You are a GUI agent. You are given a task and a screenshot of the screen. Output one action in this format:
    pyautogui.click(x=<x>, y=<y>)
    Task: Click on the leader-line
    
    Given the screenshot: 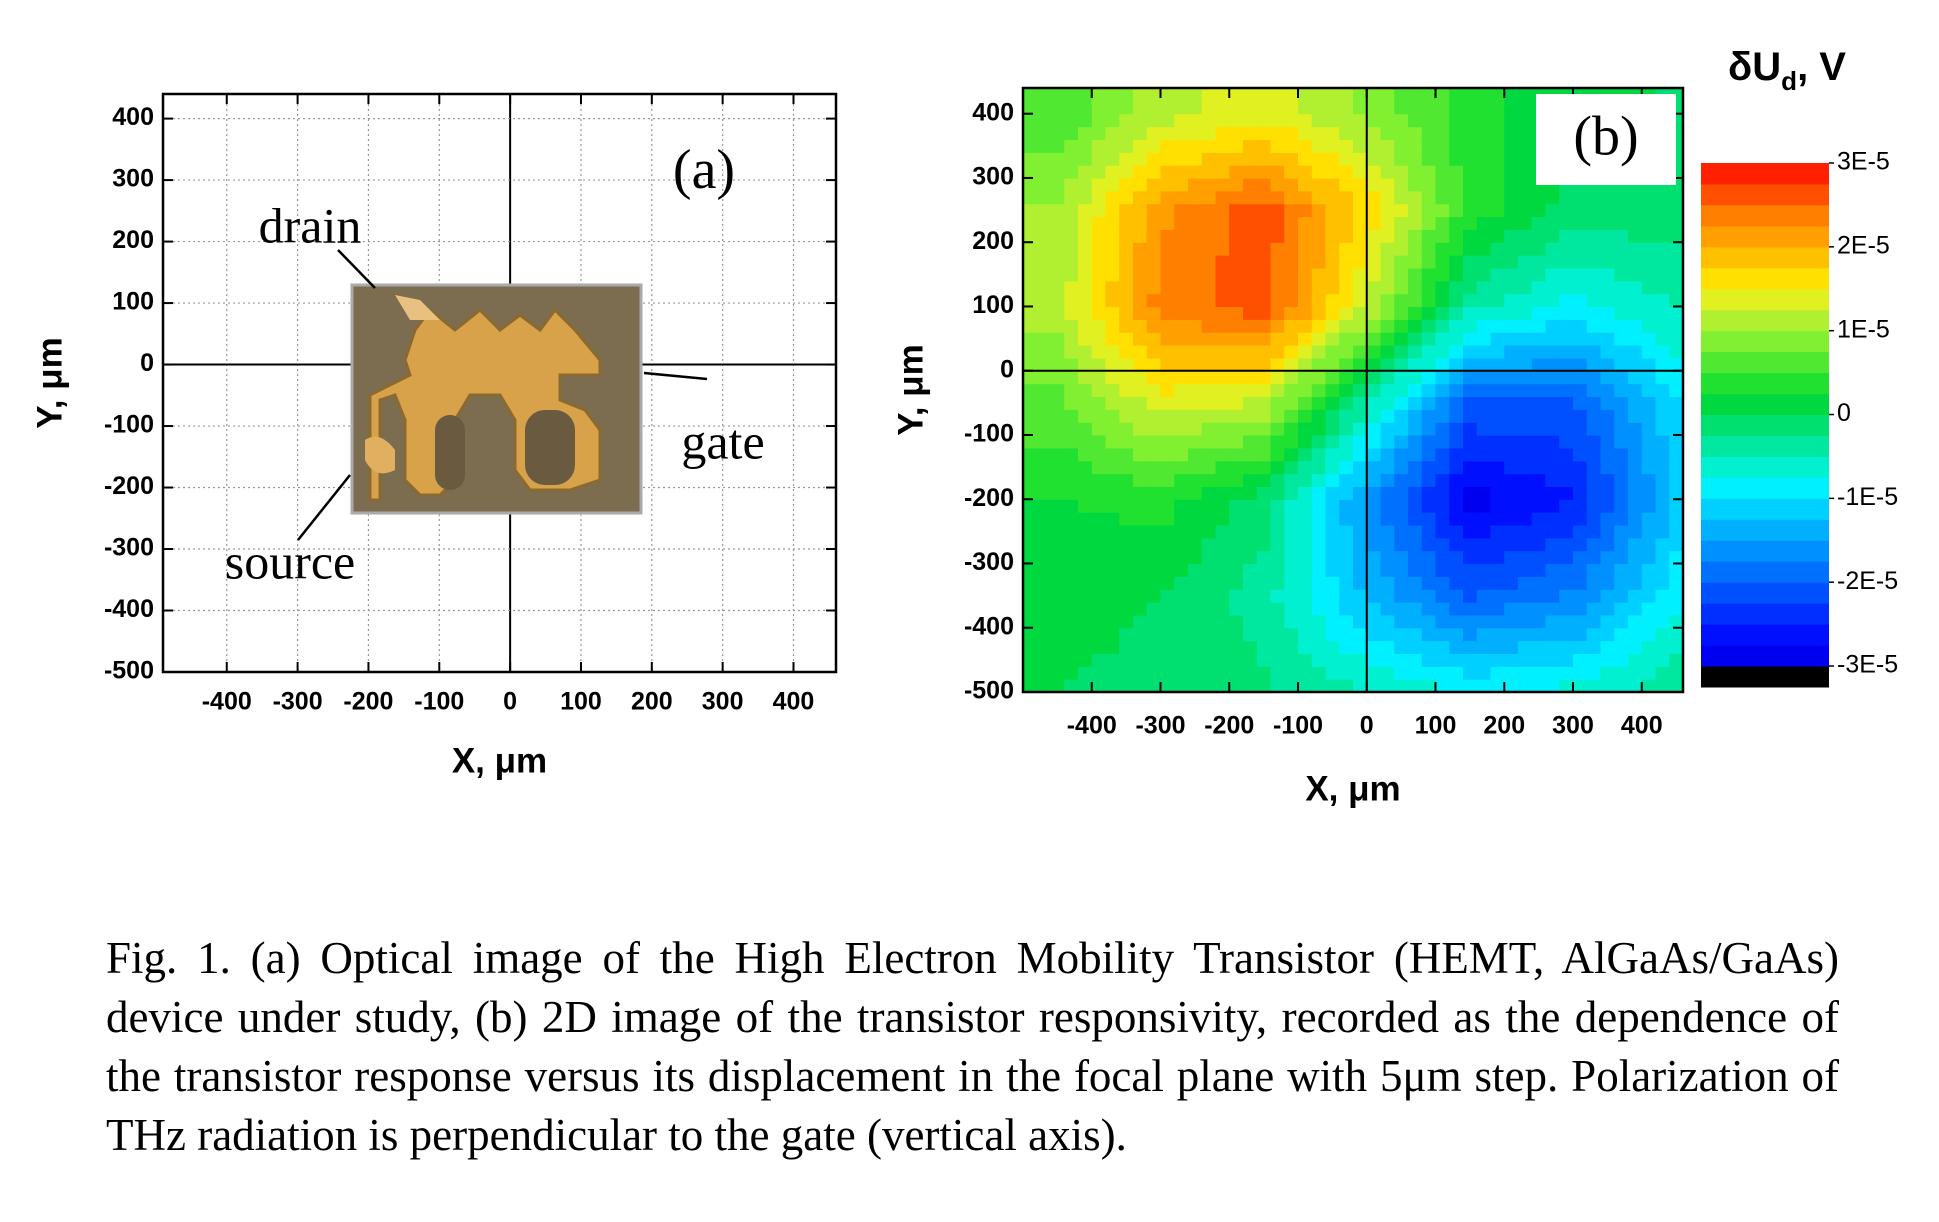 What is the action you would take?
    pyautogui.click(x=324, y=507)
    